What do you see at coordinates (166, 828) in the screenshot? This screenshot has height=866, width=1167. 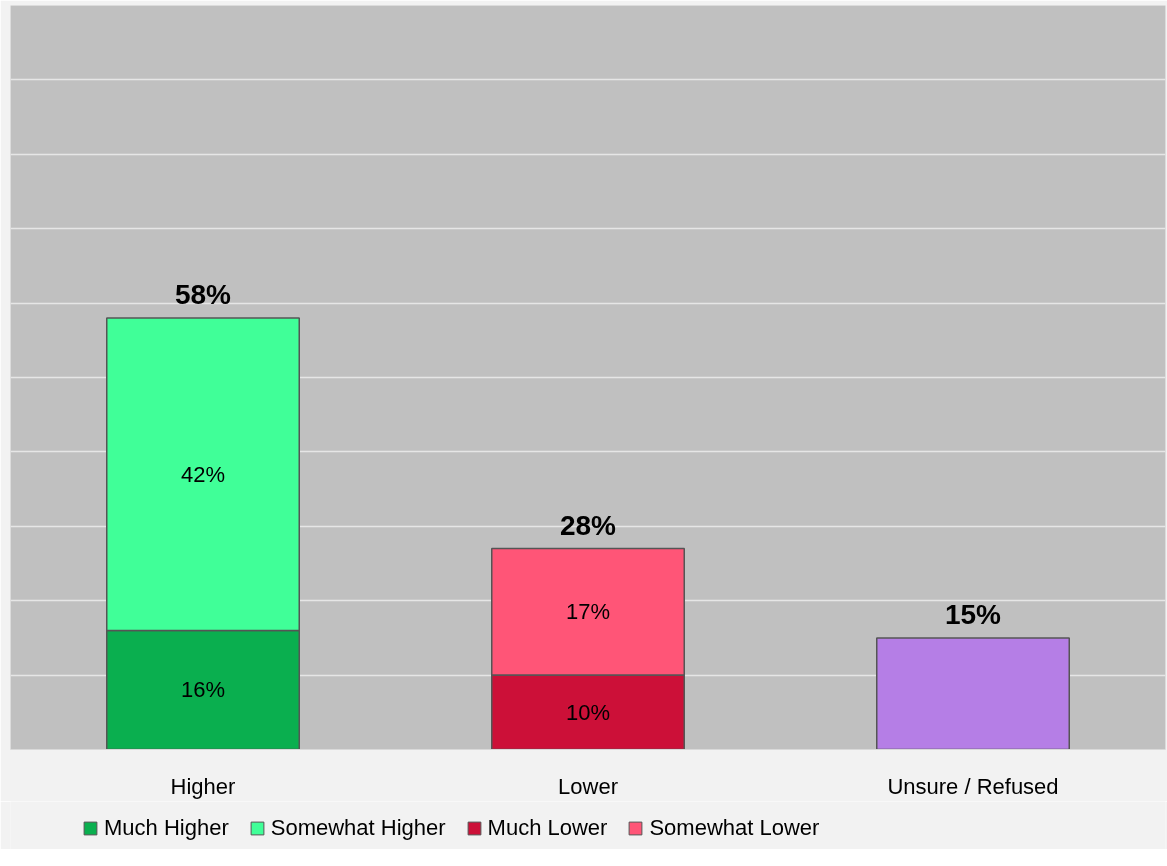 I see `legend-label: Much Higher` at bounding box center [166, 828].